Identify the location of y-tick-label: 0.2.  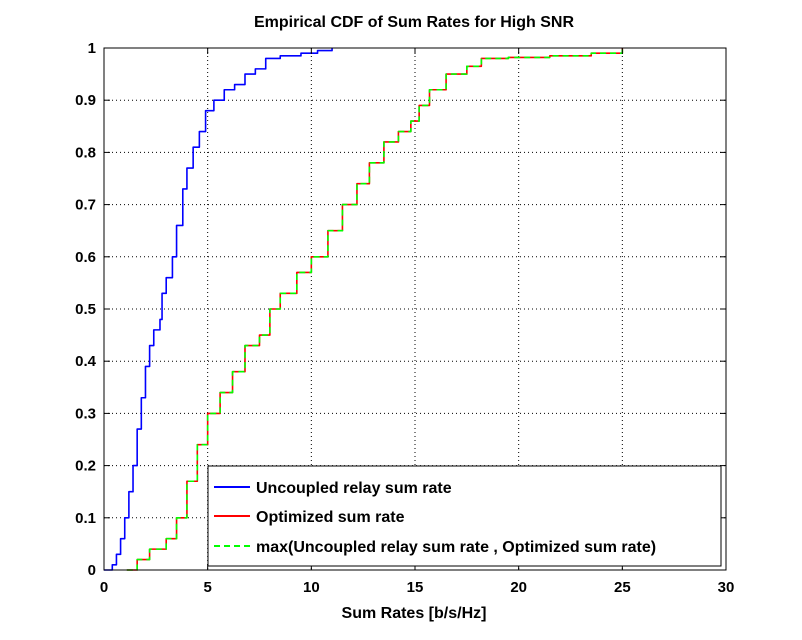
(85, 466).